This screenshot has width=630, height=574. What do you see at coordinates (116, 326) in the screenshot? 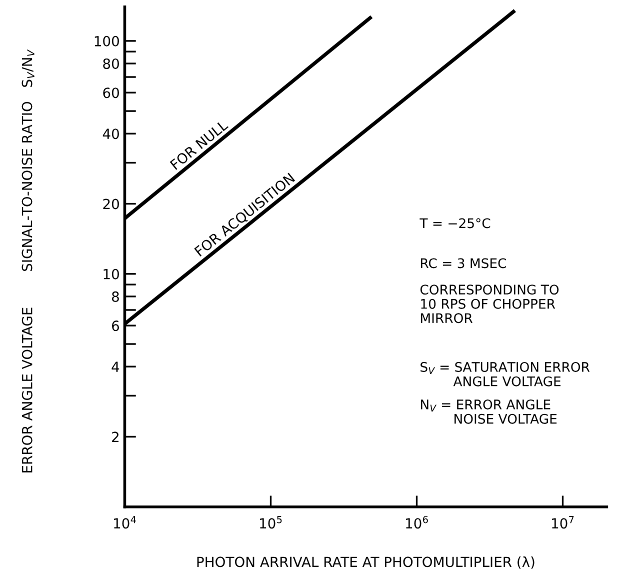
I see `y-tick-label: 6` at bounding box center [116, 326].